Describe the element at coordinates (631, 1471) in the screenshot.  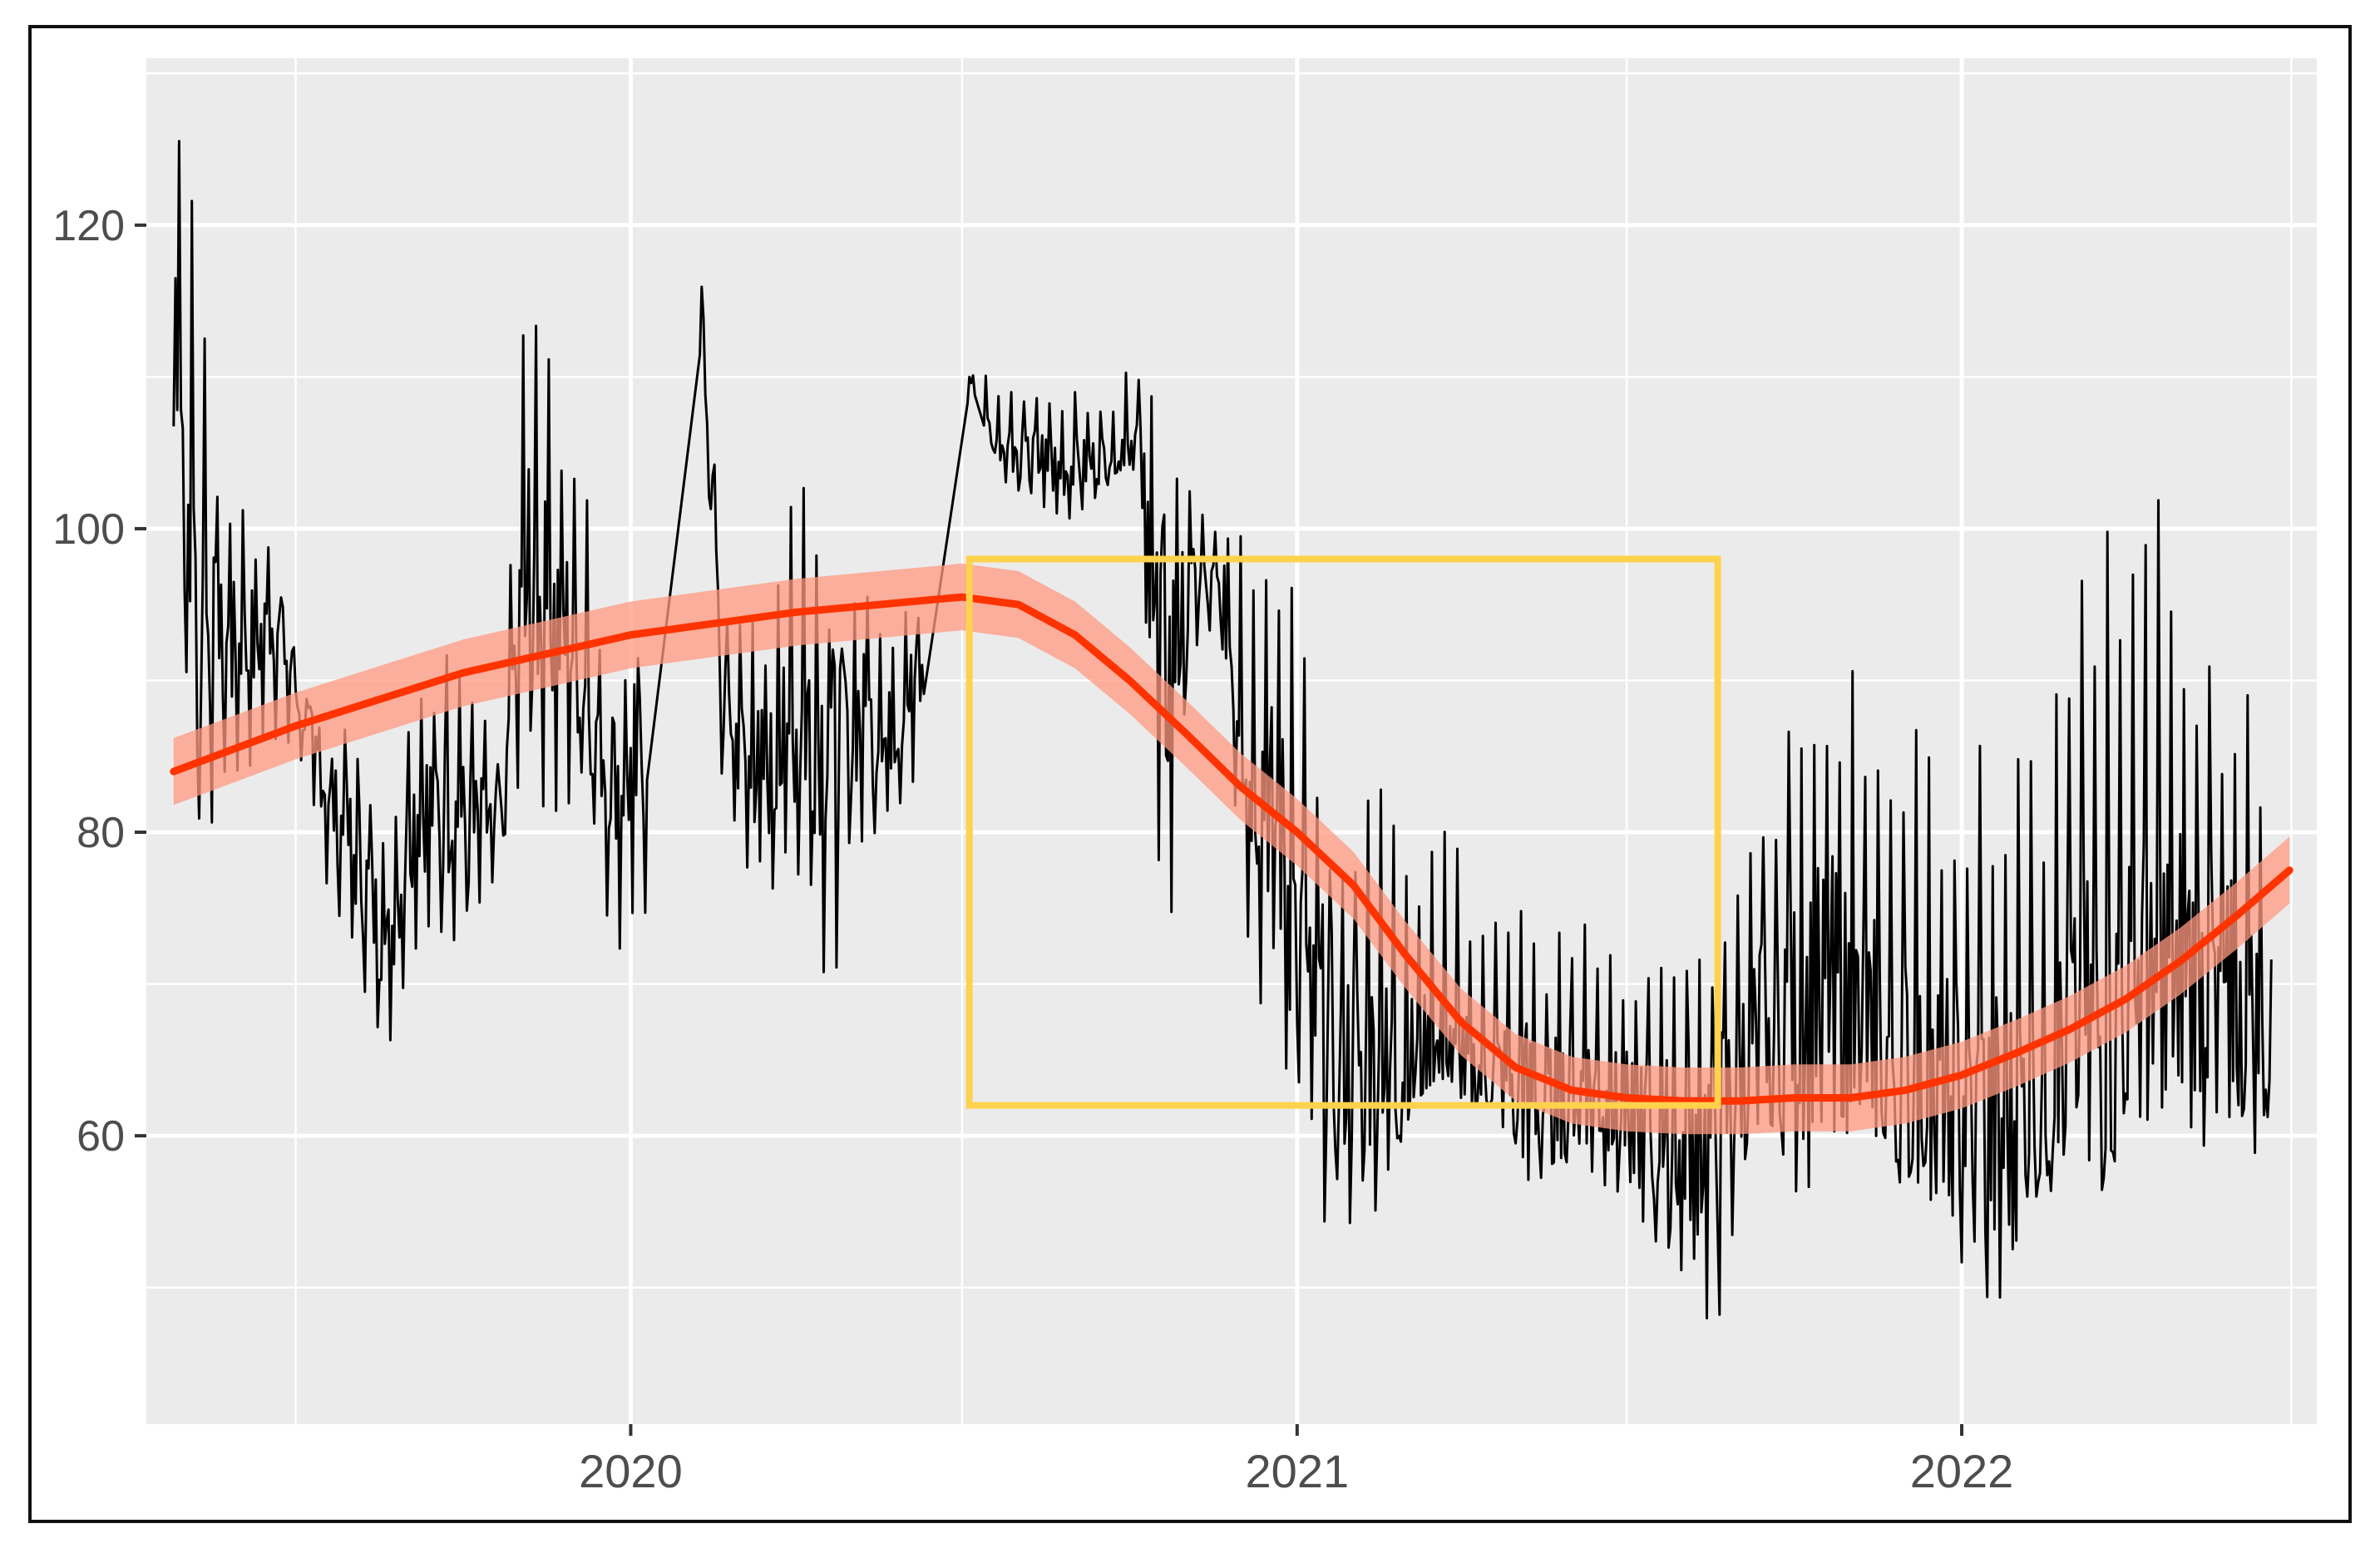
I see `x-tick-label: 2020` at that location.